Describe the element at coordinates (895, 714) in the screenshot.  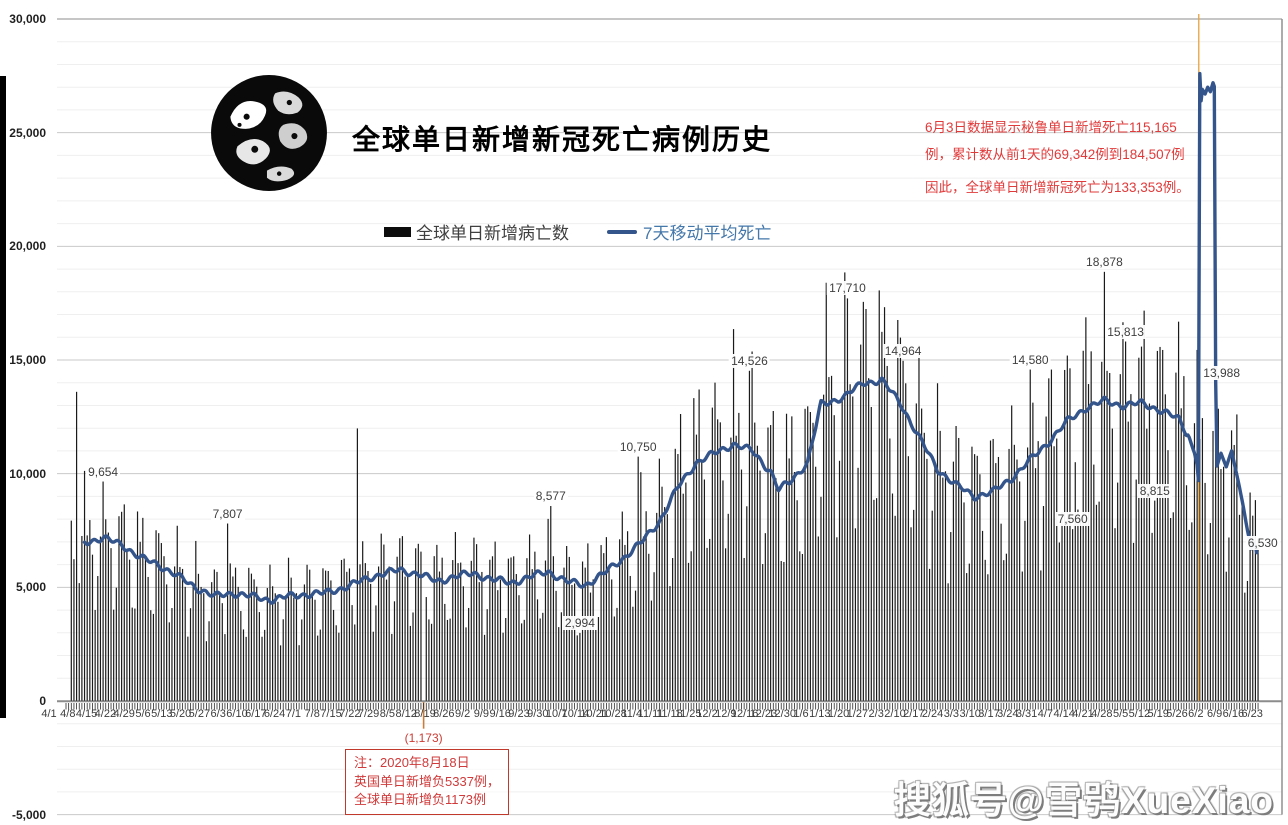
I see `x-axis-label: 2/10` at that location.